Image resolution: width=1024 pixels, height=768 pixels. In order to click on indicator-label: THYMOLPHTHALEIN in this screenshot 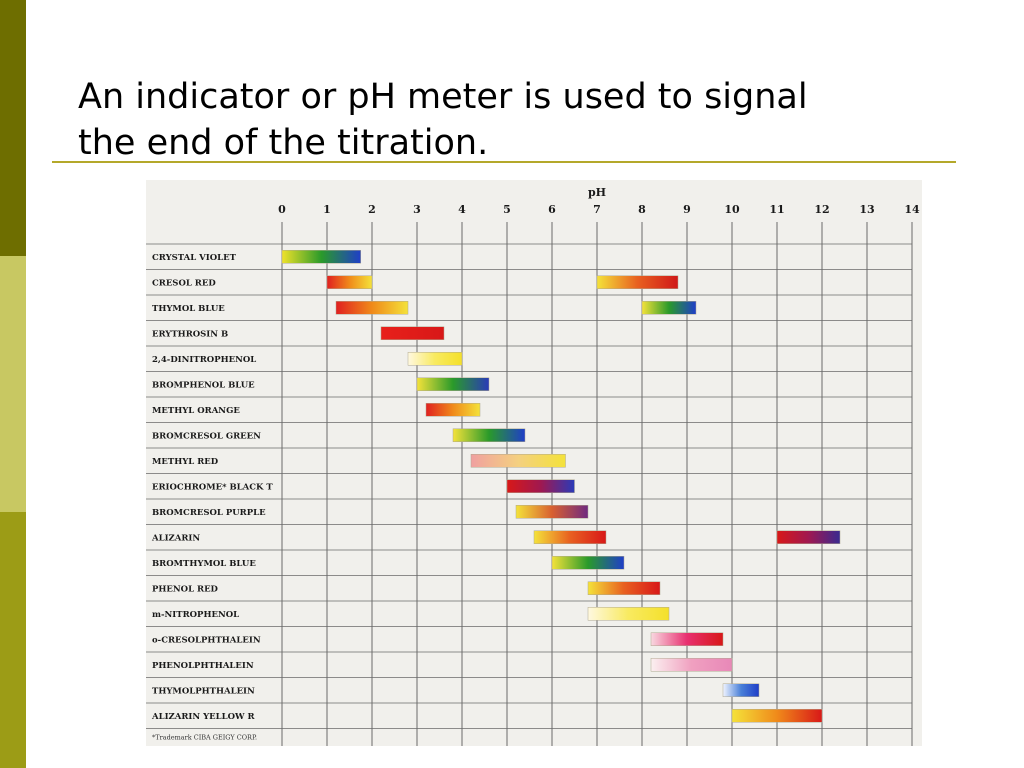, I will do `click(203, 691)`.